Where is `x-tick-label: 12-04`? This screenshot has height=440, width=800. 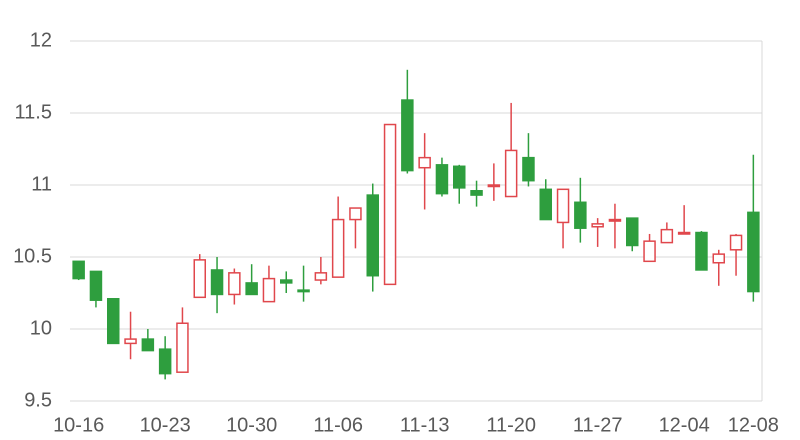
x-tick-label: 12-04 is located at coordinates (684, 425).